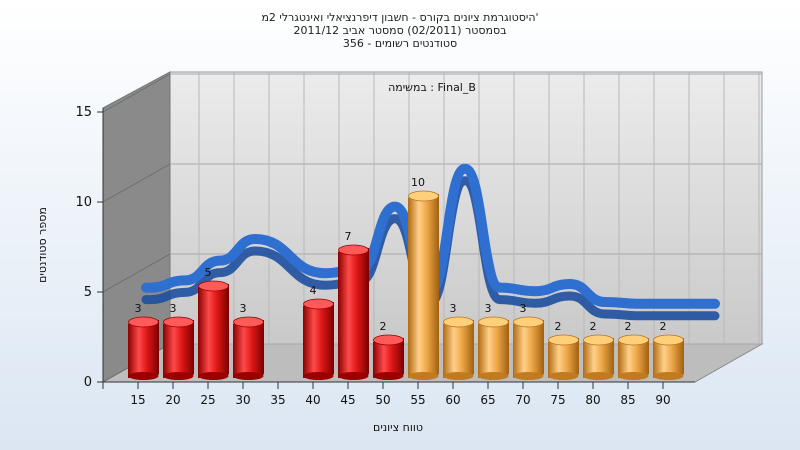 The width and height of the screenshot is (800, 450). What do you see at coordinates (558, 326) in the screenshot?
I see `data-label-75: 2` at bounding box center [558, 326].